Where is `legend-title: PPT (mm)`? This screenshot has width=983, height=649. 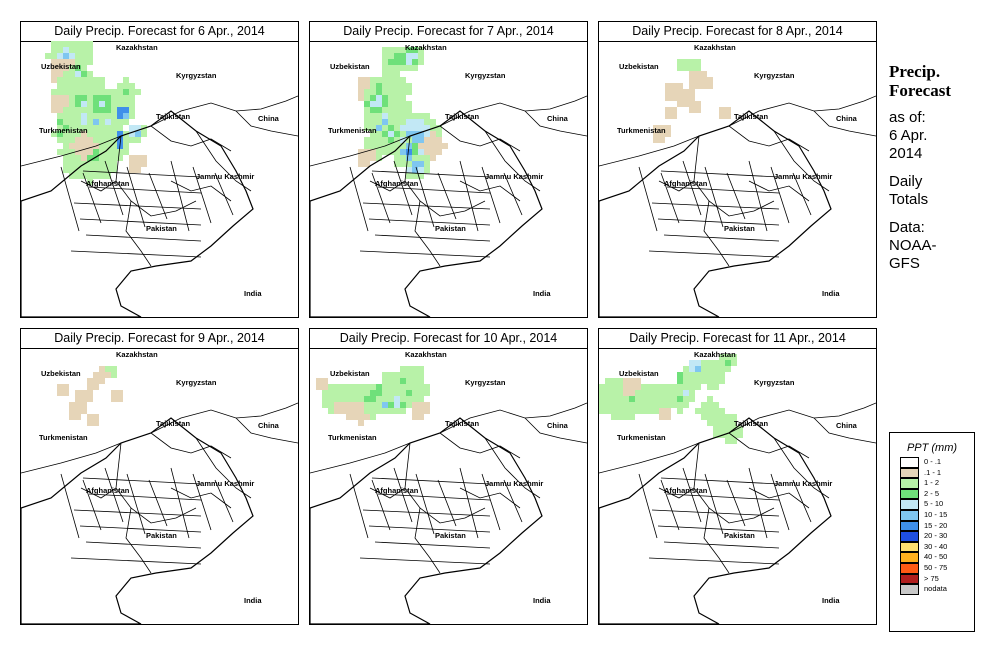
legend-title: PPT (mm) is located at coordinates (932, 448).